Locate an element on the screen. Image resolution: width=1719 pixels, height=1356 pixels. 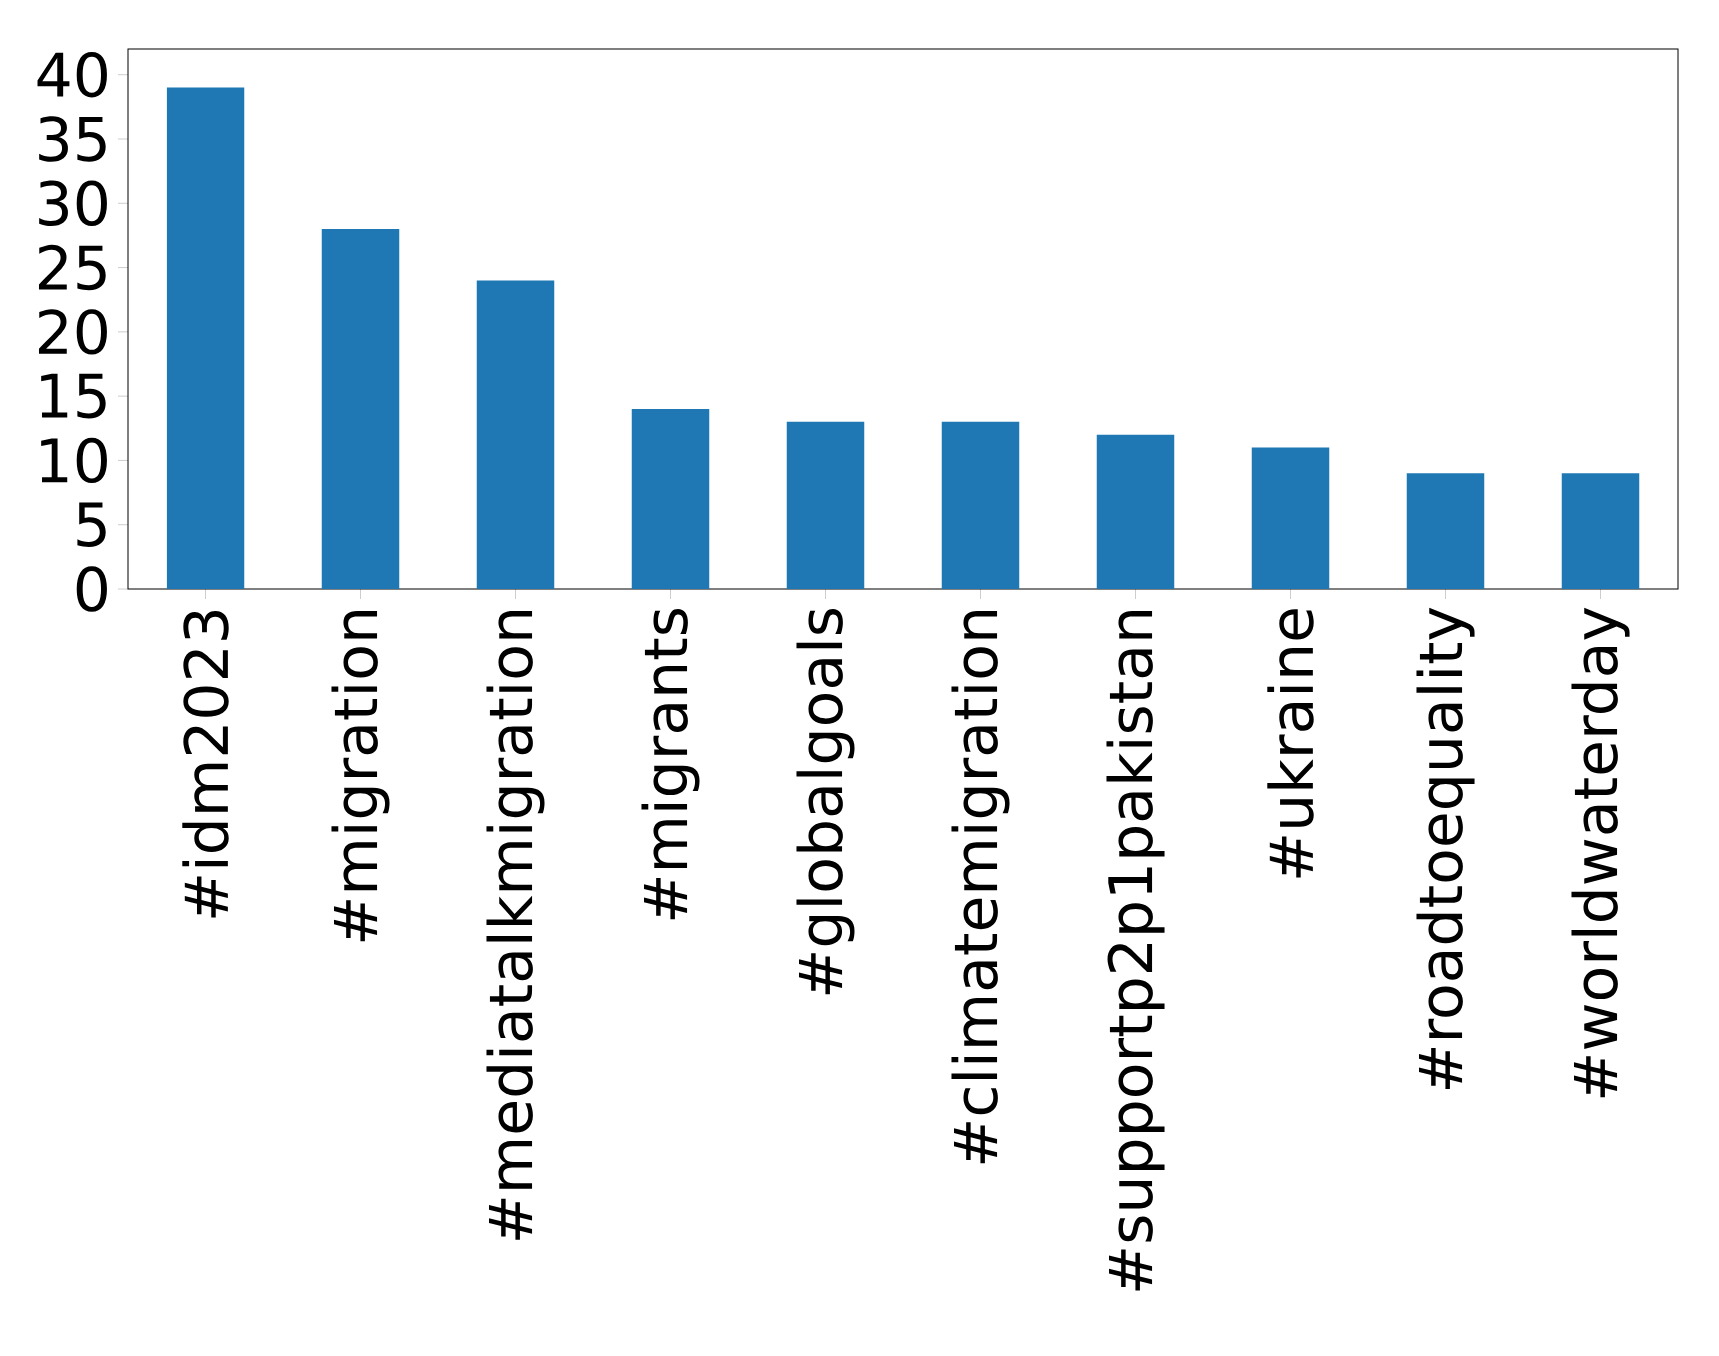
x-tick-label: #idm2023 is located at coordinates (205, 764).